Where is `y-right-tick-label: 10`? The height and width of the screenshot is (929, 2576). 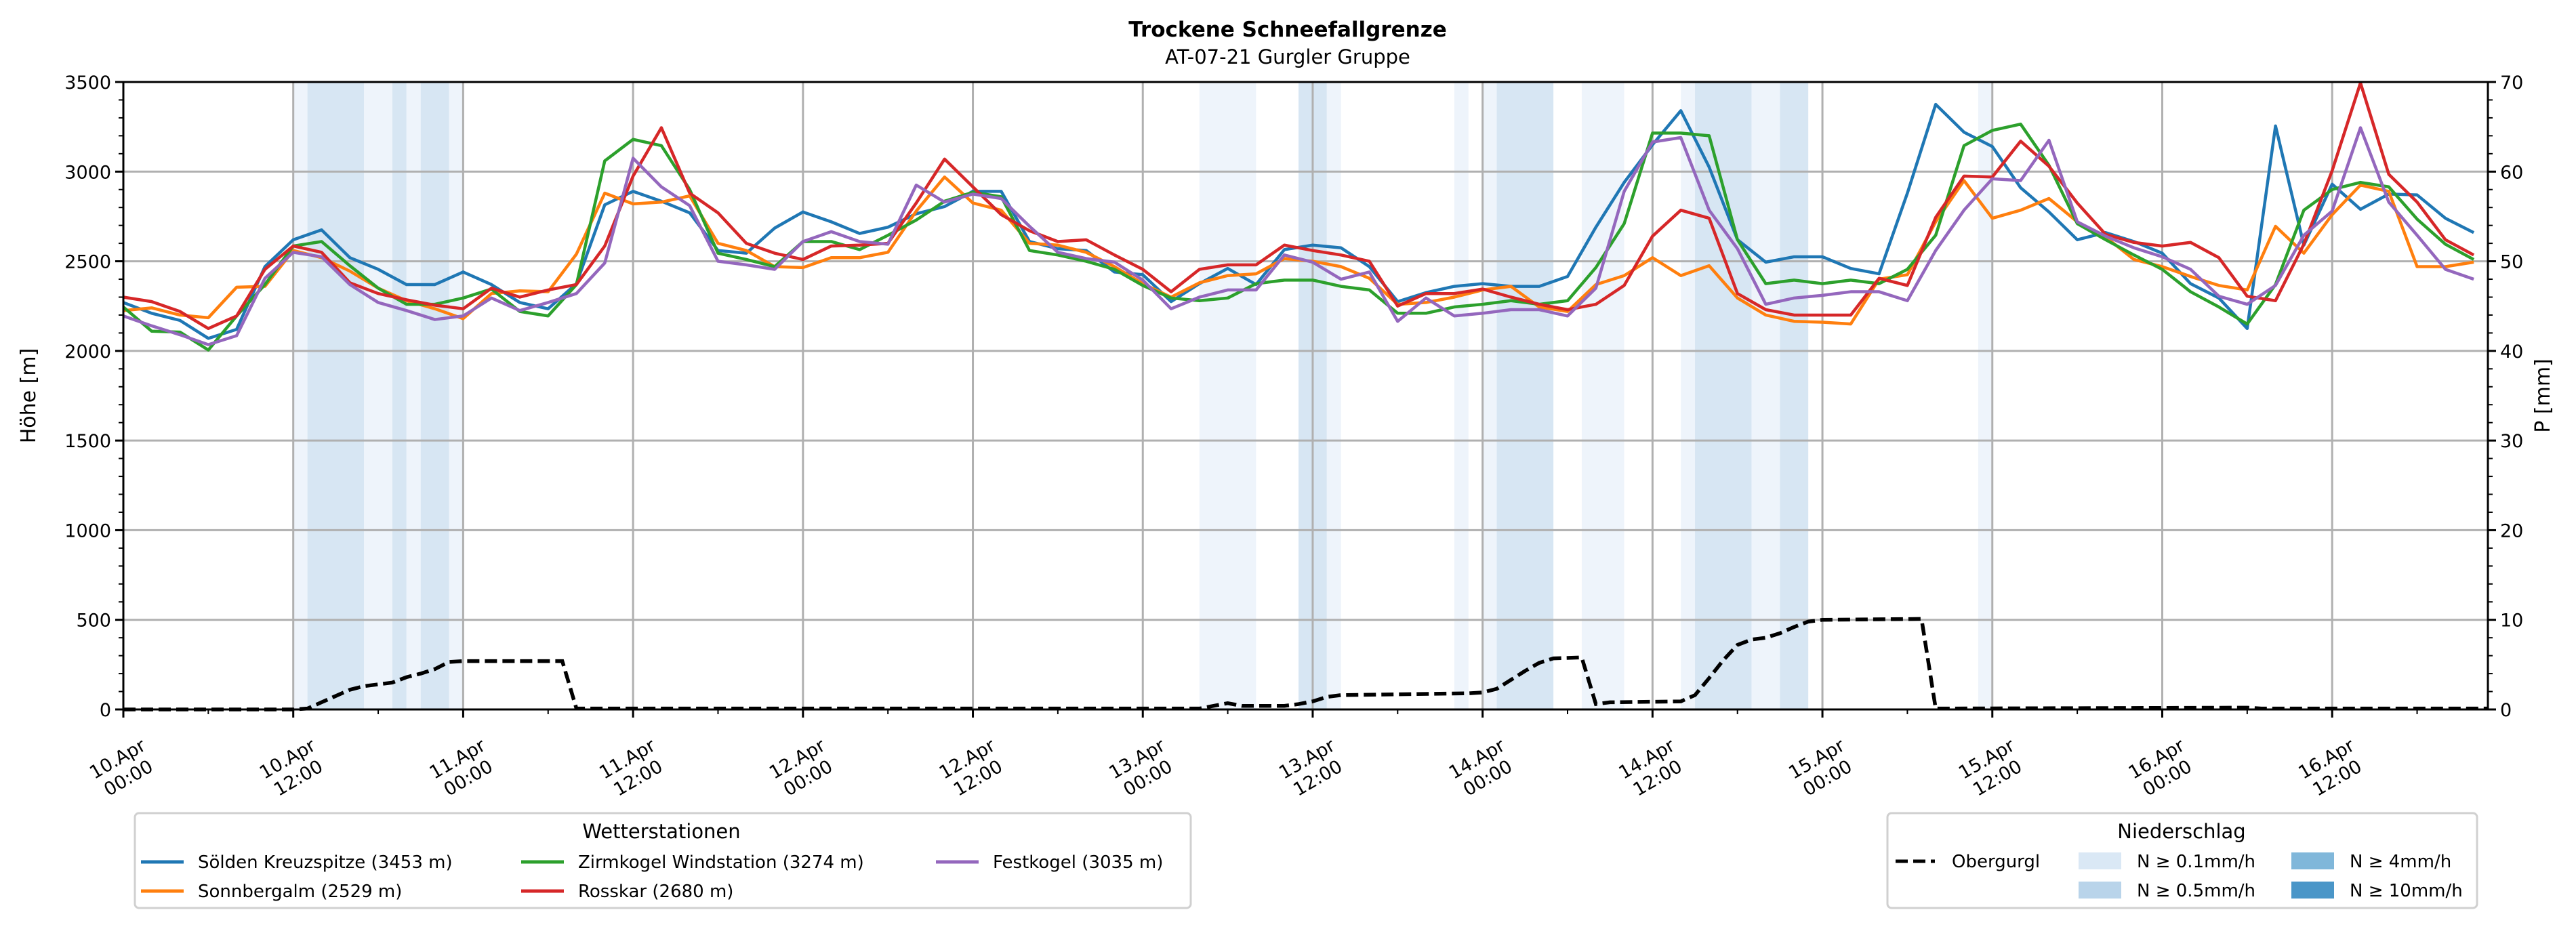 y-right-tick-label: 10 is located at coordinates (2511, 621).